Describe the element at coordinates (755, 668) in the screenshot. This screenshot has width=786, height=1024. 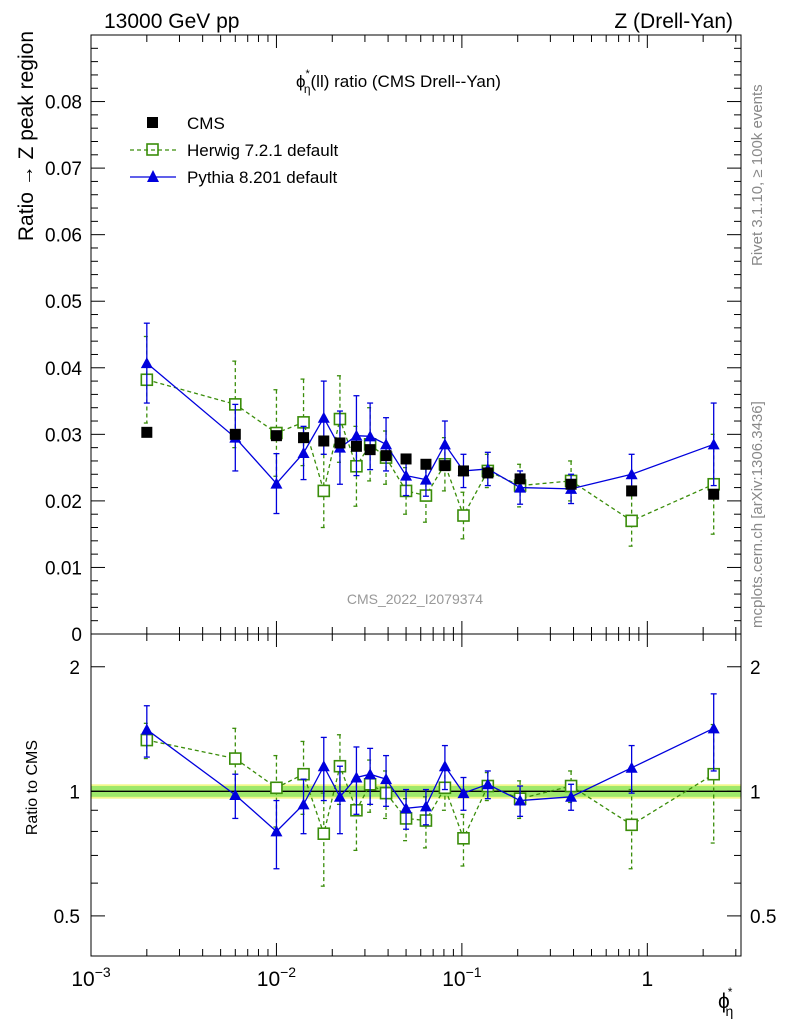
I see `ratio-y-tick-label-right: 2` at that location.